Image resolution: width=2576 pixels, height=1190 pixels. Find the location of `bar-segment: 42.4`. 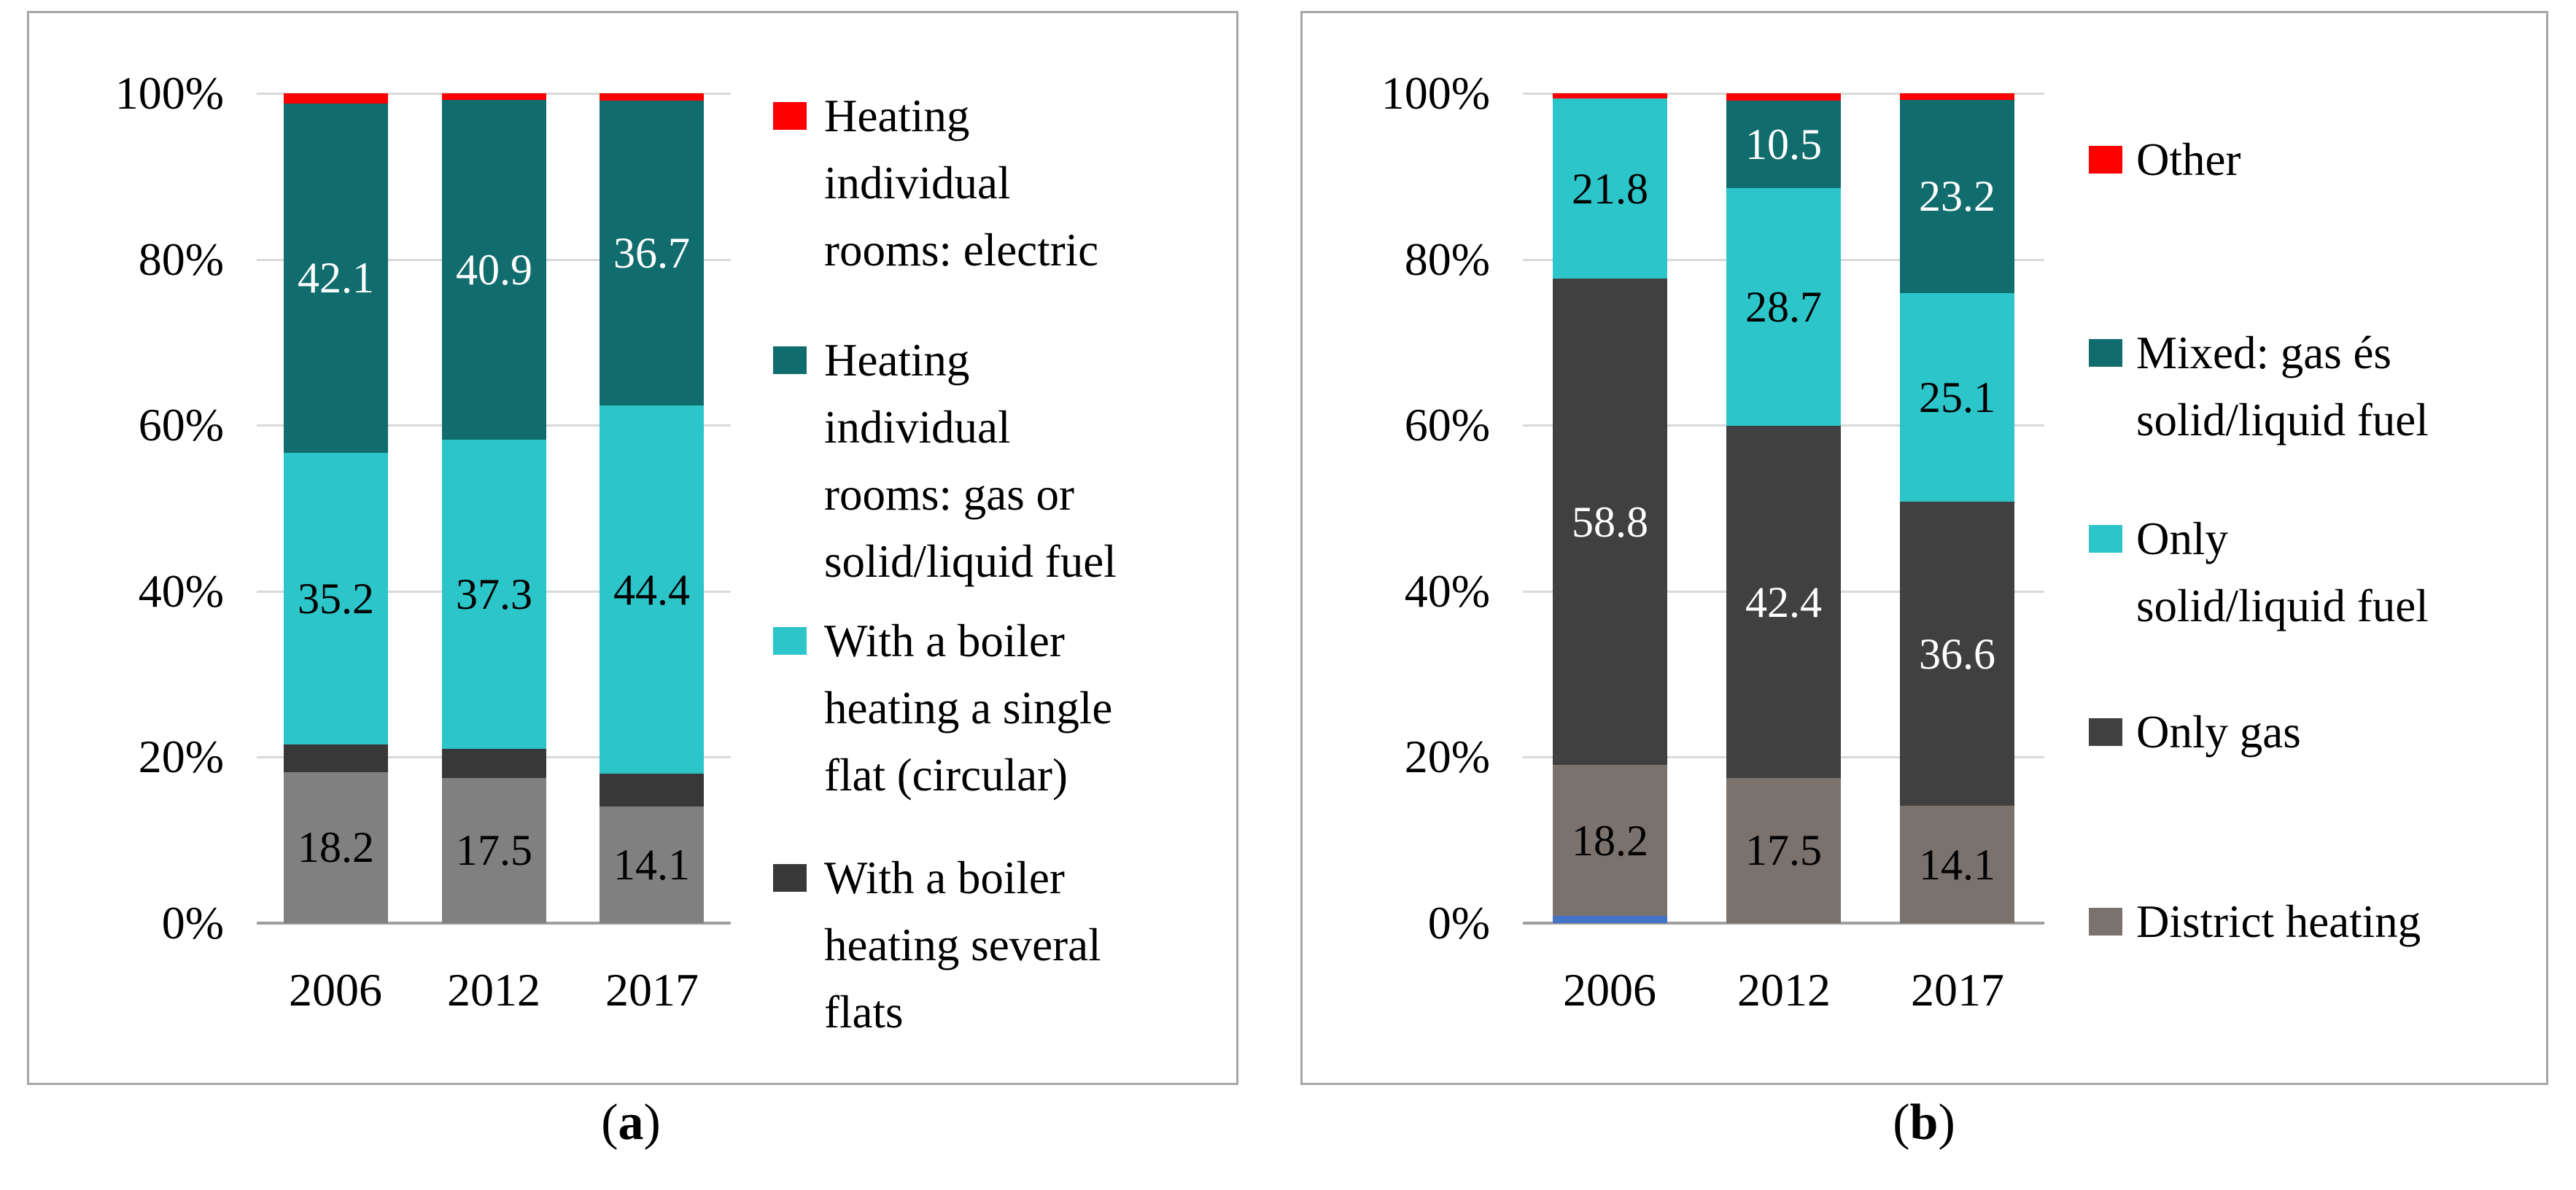

bar-segment: 42.4 is located at coordinates (1784, 602).